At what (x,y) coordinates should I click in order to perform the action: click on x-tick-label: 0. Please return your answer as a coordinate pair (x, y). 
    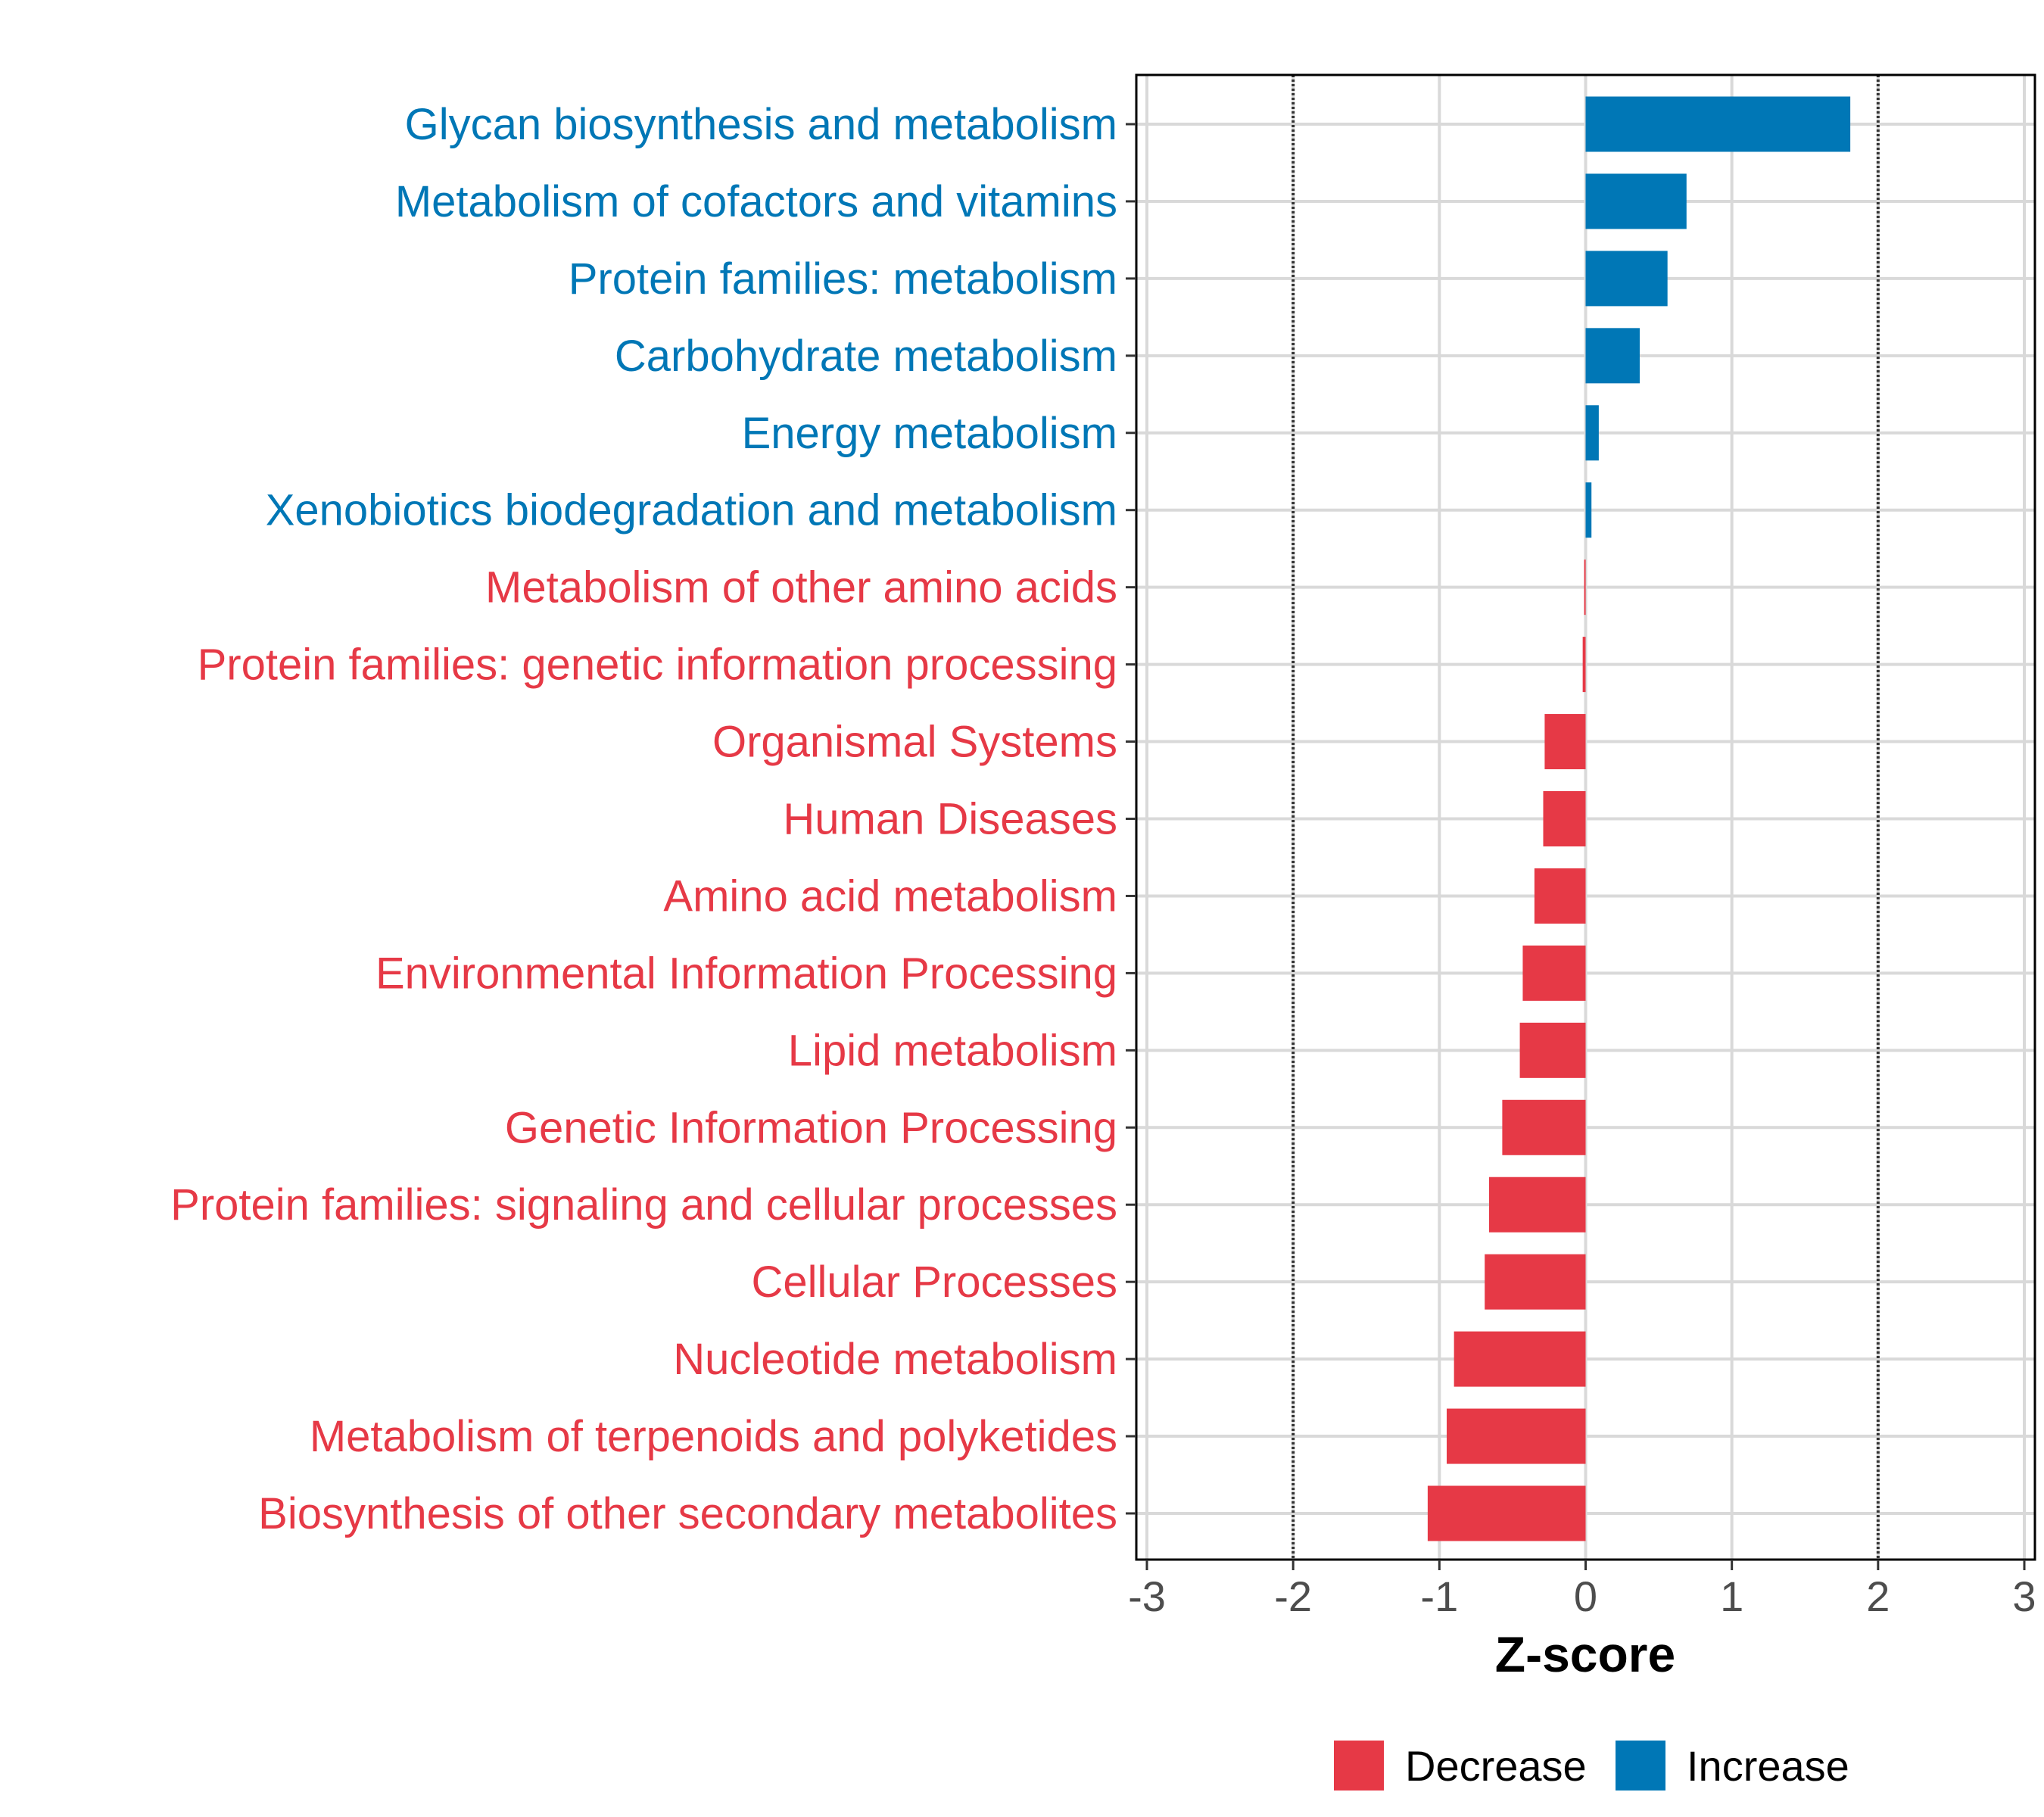
    Looking at the image, I should click on (1585, 1596).